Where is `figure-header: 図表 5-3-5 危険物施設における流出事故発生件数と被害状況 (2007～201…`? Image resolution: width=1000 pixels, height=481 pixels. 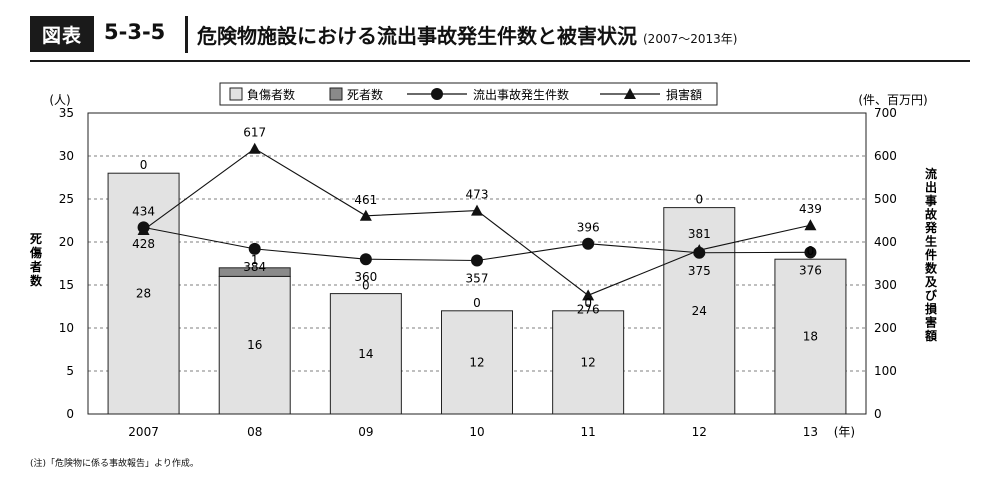
figure-header: 図表 5-3-5 危険物施設における流出事故発生件数と被害状況 (2007～201… is located at coordinates (500, 35).